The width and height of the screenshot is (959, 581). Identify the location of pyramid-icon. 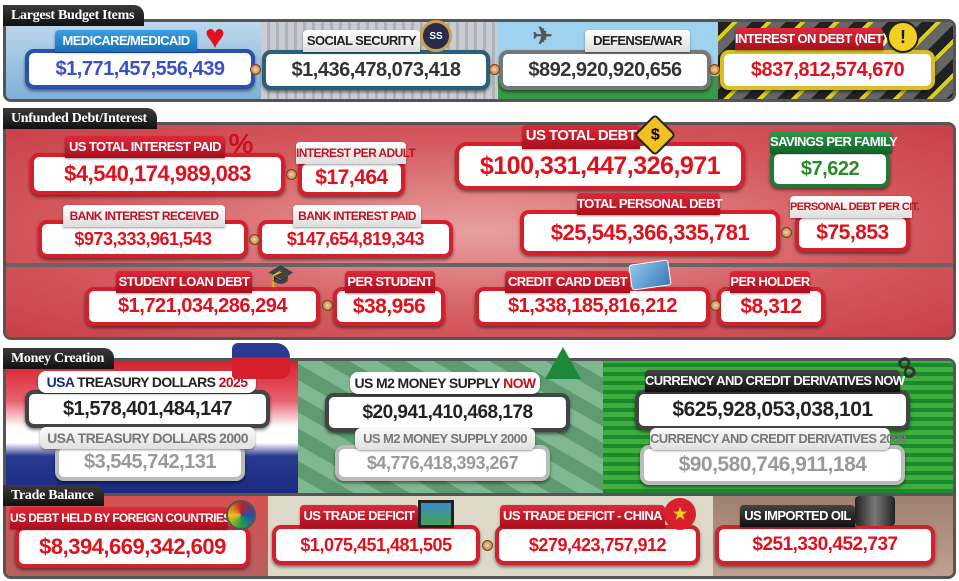
(563, 363).